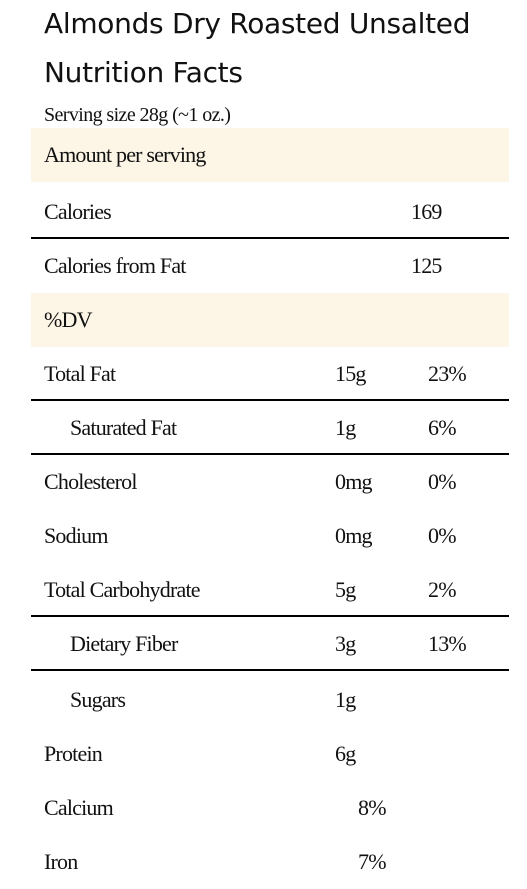 This screenshot has width=527, height=889. Describe the element at coordinates (345, 589) in the screenshot. I see `nutrient-amount: 5g` at that location.